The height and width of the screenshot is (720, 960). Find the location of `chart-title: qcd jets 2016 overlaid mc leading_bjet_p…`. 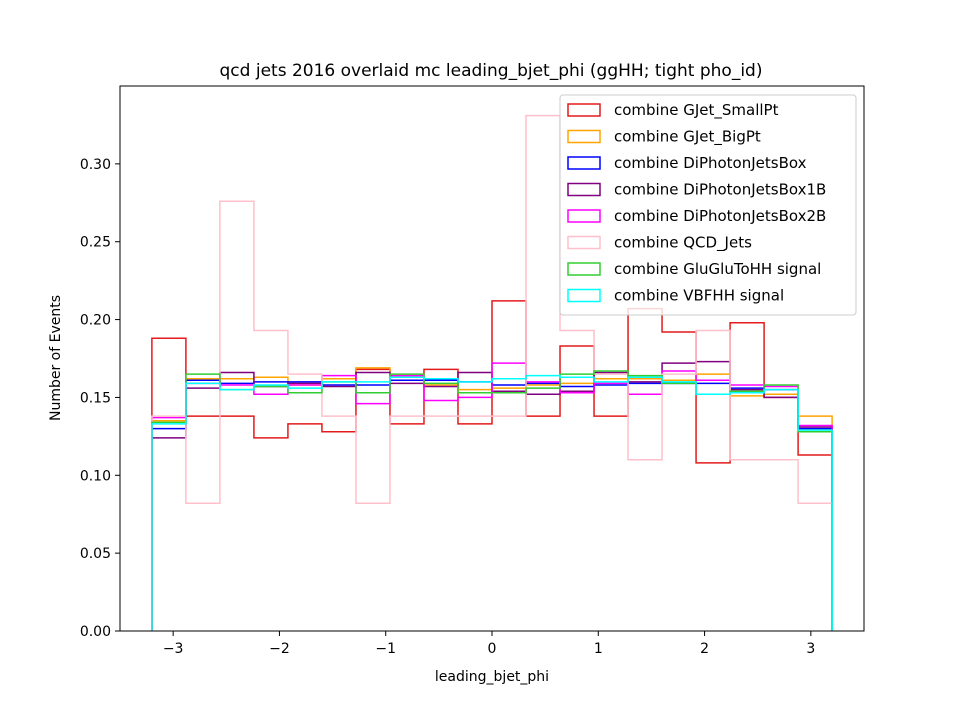

chart-title: qcd jets 2016 overlaid mc leading_bjet_p… is located at coordinates (491, 71).